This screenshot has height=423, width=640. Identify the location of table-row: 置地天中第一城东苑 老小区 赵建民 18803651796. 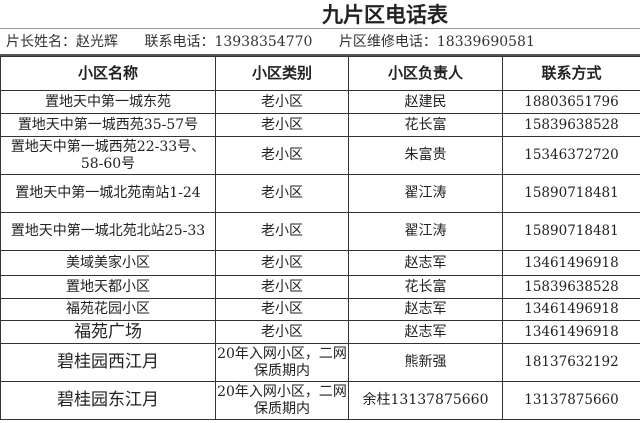
(320, 102).